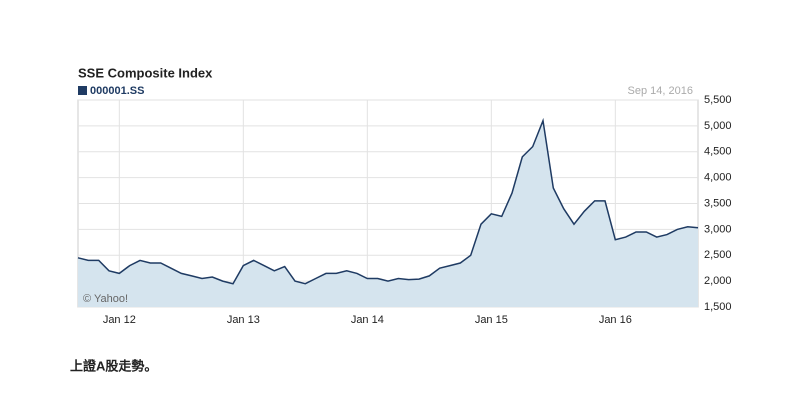 The height and width of the screenshot is (405, 800). What do you see at coordinates (113, 365) in the screenshot?
I see `caption: 上證A股走勢。` at bounding box center [113, 365].